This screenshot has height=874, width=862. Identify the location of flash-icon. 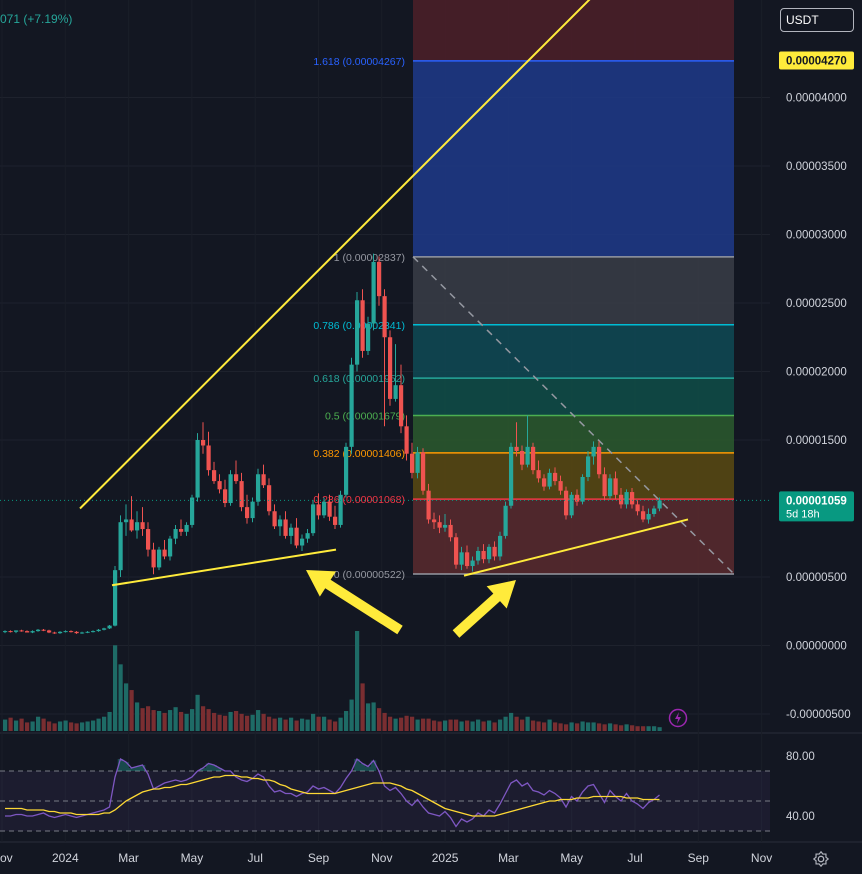
(678, 718).